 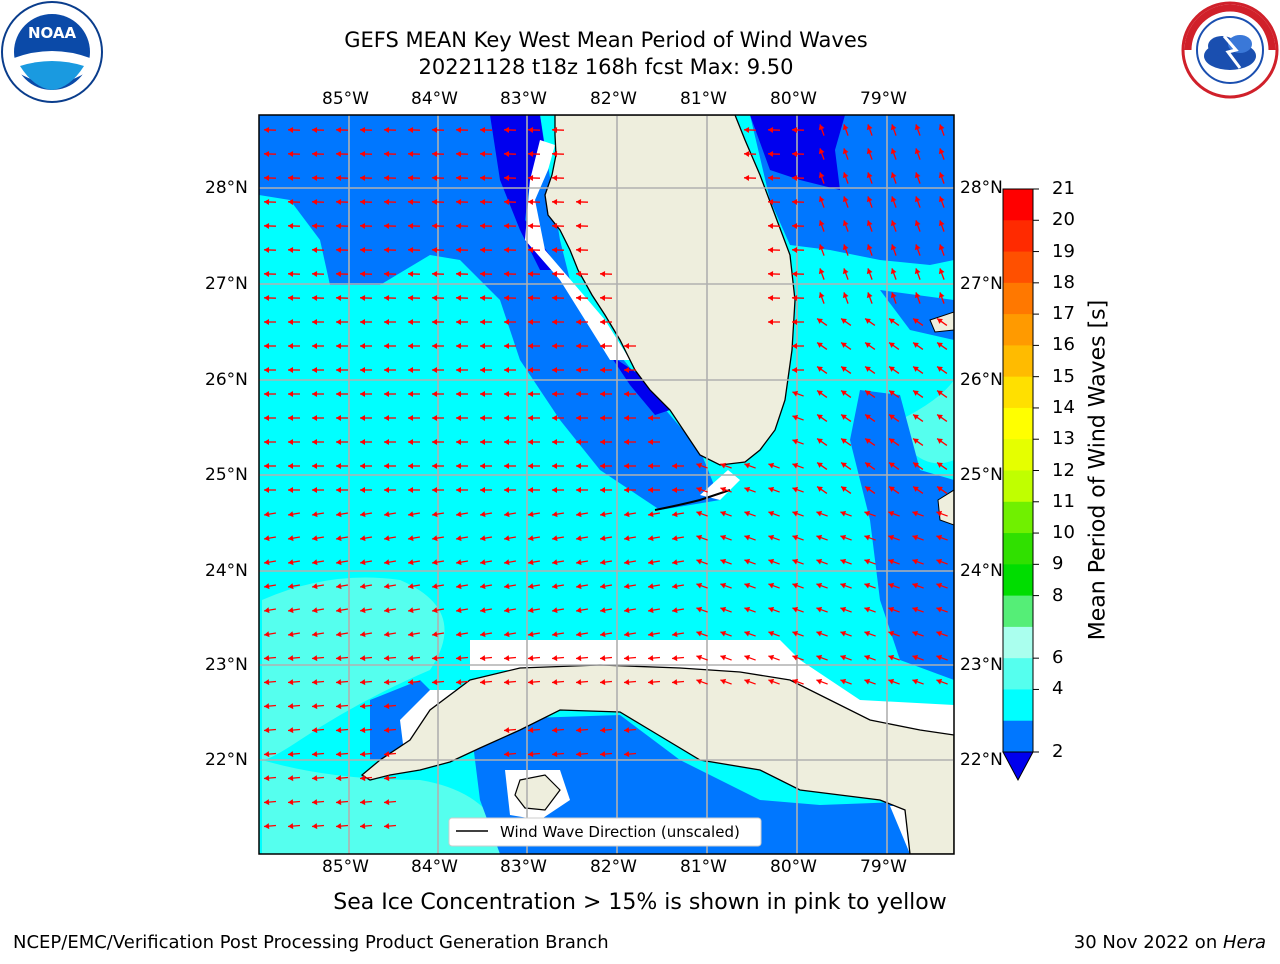 What do you see at coordinates (1063, 502) in the screenshot?
I see `colorbar-tick-label: 11` at bounding box center [1063, 502].